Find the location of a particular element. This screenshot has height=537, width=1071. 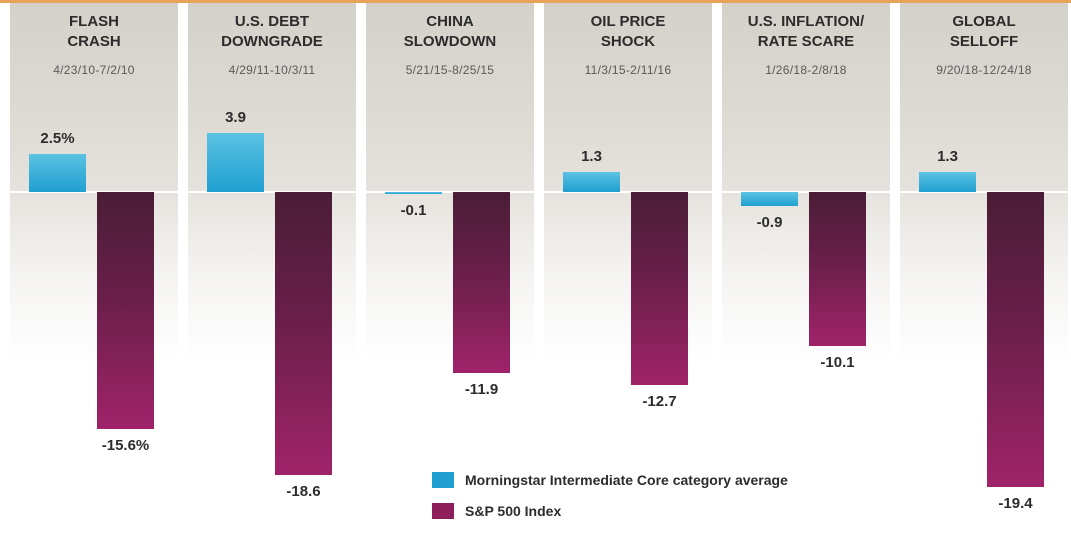

category-date-range: 9/20/18-12/24/18 is located at coordinates (984, 70).